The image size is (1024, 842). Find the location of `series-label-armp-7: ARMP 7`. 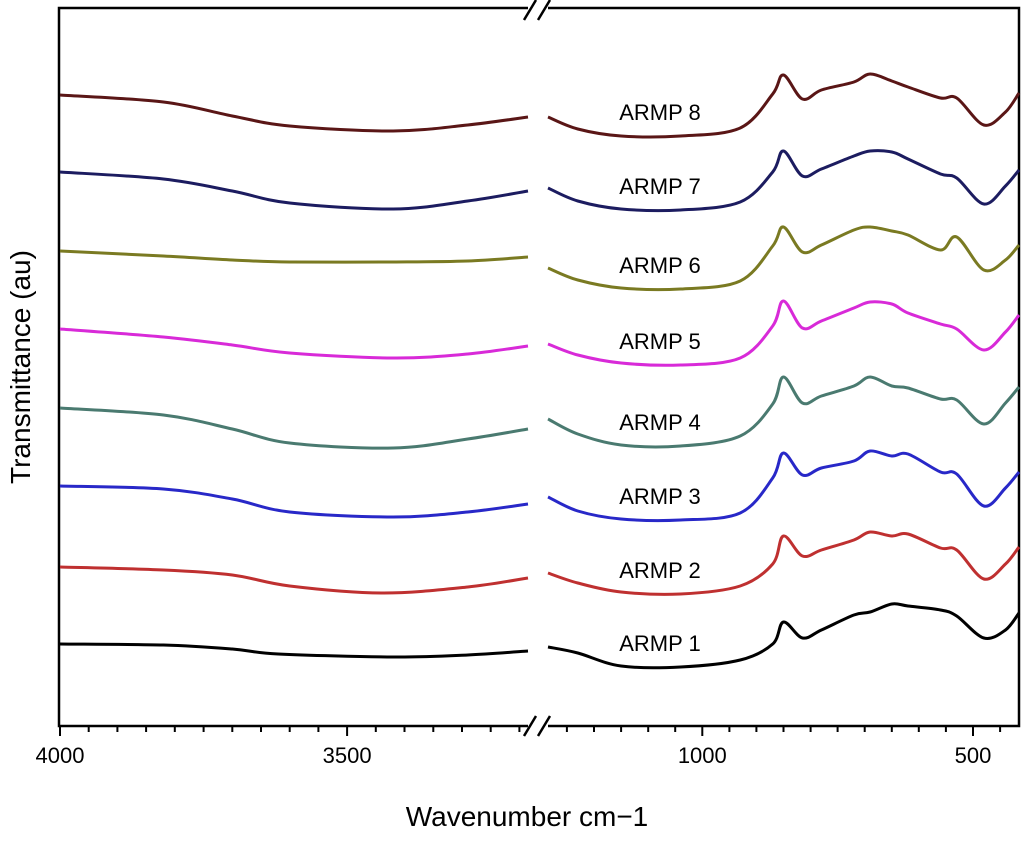

series-label-armp-7: ARMP 7 is located at coordinates (660, 186).